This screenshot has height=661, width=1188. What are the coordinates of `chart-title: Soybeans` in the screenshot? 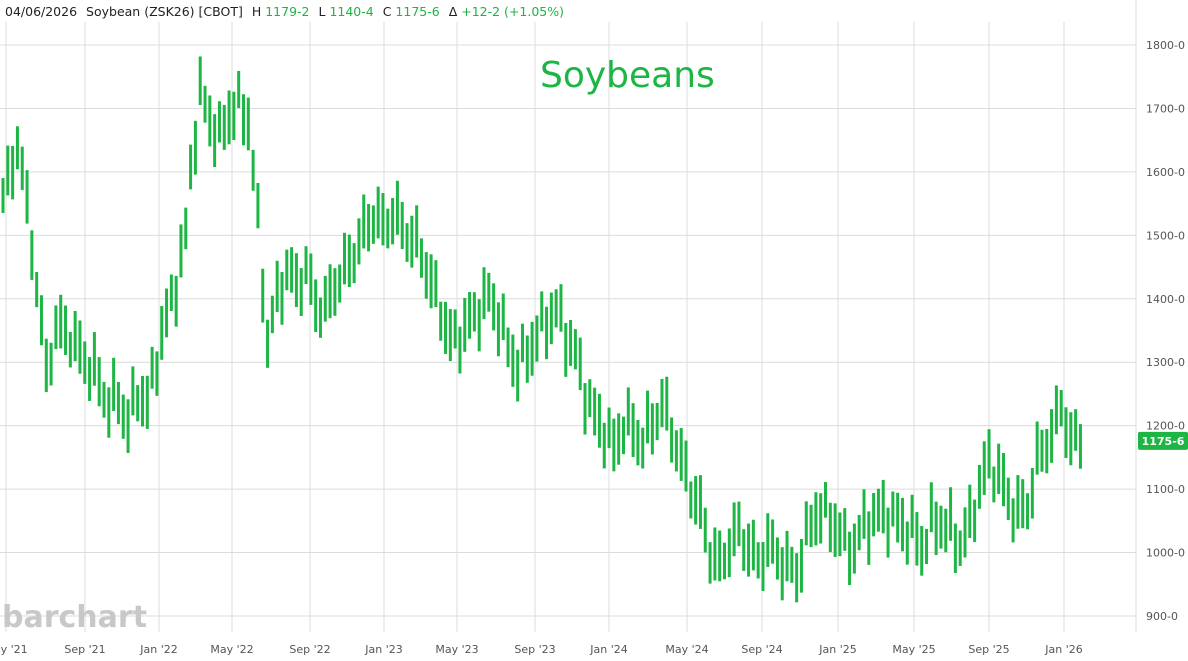 It's located at (627, 75).